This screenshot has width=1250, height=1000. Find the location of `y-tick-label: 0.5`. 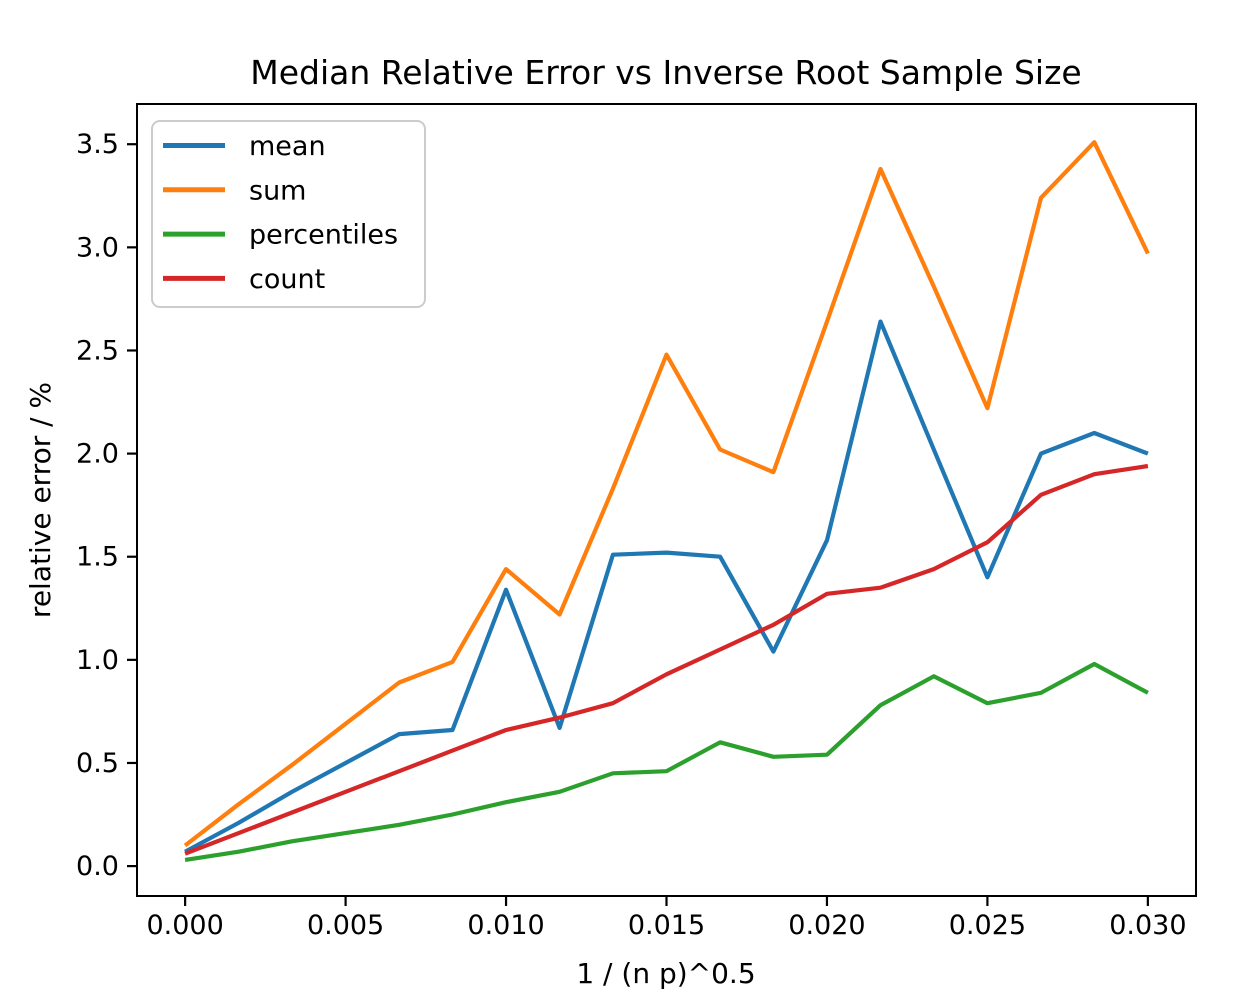

y-tick-label: 0.5 is located at coordinates (97, 763).